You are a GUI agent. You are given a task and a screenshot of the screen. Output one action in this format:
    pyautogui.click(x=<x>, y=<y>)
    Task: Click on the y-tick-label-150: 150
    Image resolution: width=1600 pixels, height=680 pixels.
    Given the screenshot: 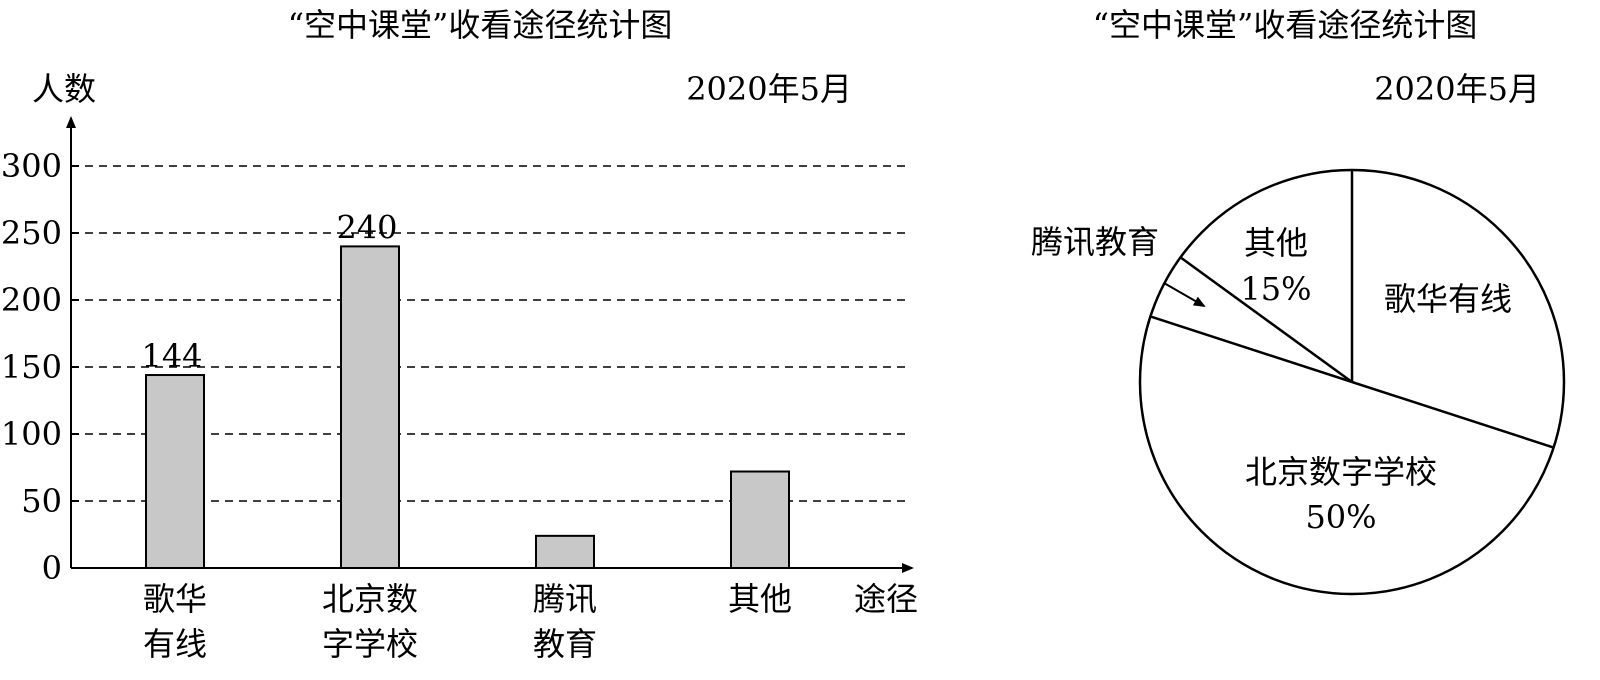 What is the action you would take?
    pyautogui.click(x=31, y=367)
    